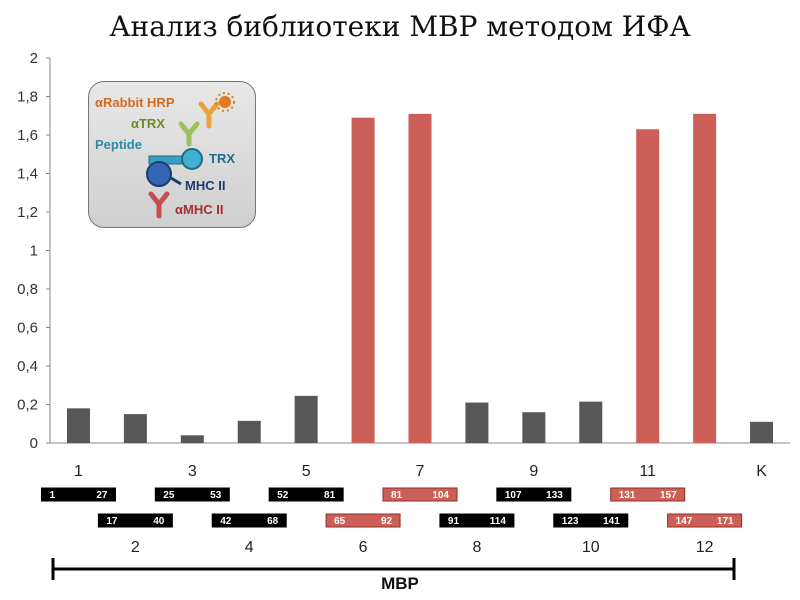  I want to click on segment-147-171: 147 171, so click(705, 520).